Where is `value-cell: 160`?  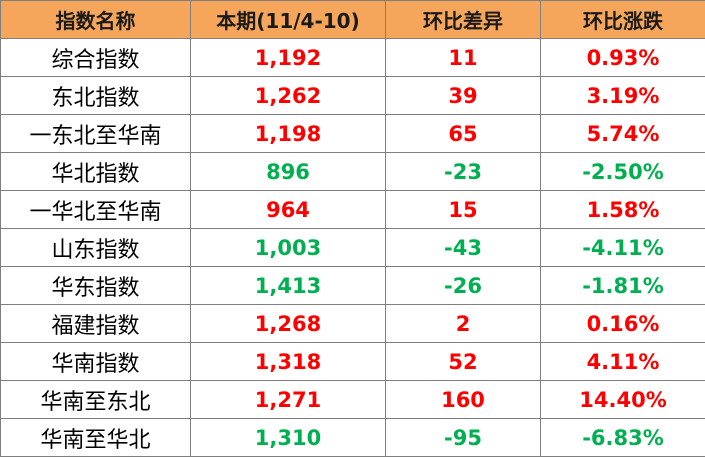 value-cell: 160 is located at coordinates (463, 399).